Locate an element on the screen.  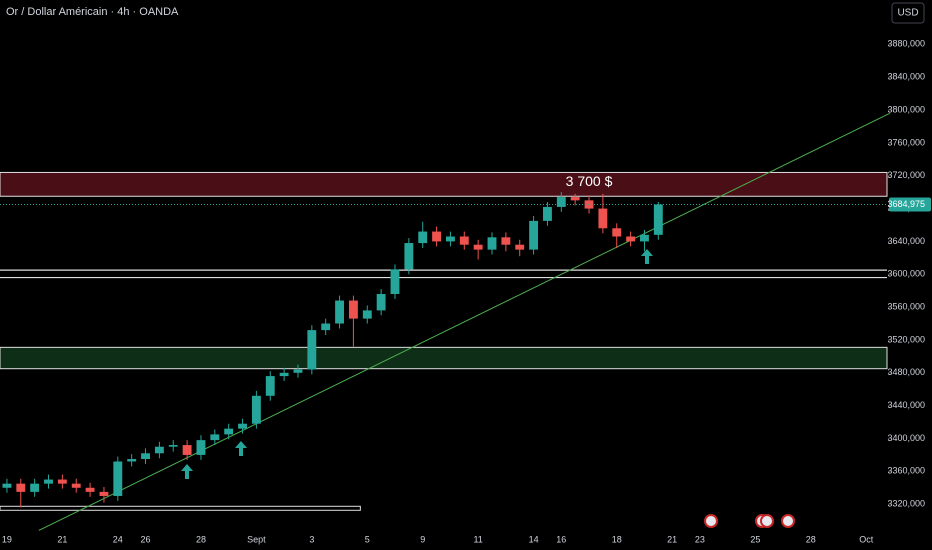
x-tick-label: 11 is located at coordinates (477, 539).